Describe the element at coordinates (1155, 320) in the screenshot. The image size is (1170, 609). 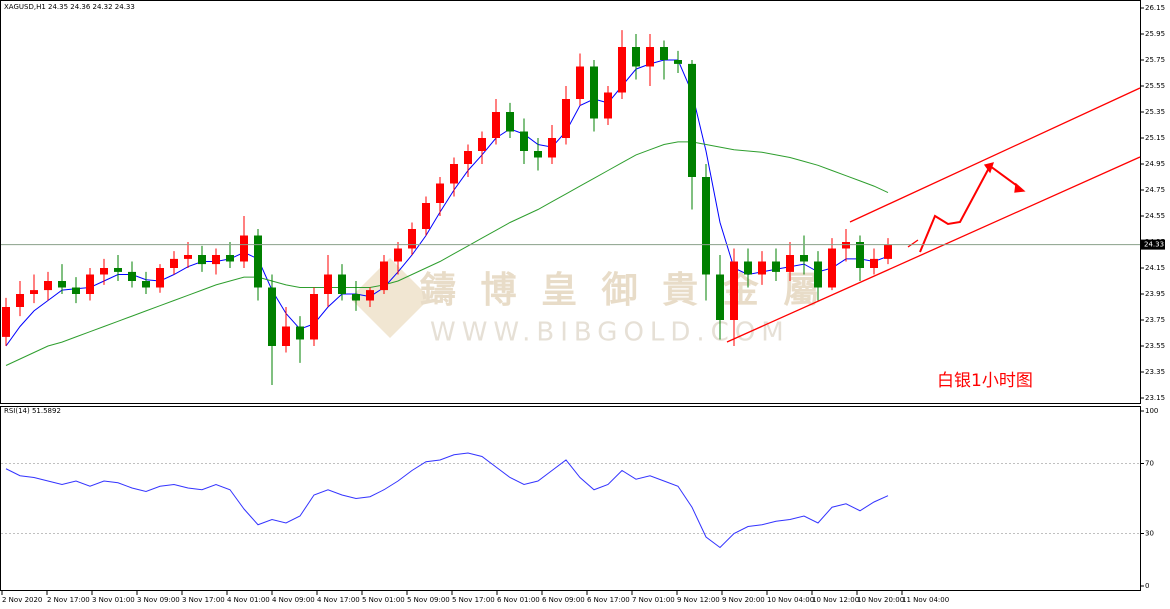
I see `y-tick-label: 23.75` at that location.